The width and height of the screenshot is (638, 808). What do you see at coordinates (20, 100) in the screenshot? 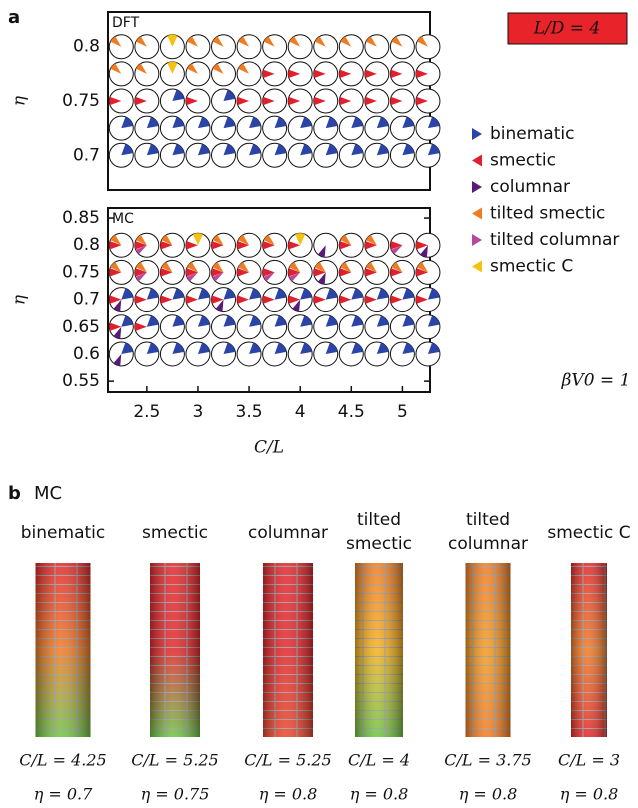
I see `y-axis-label: η` at bounding box center [20, 100].